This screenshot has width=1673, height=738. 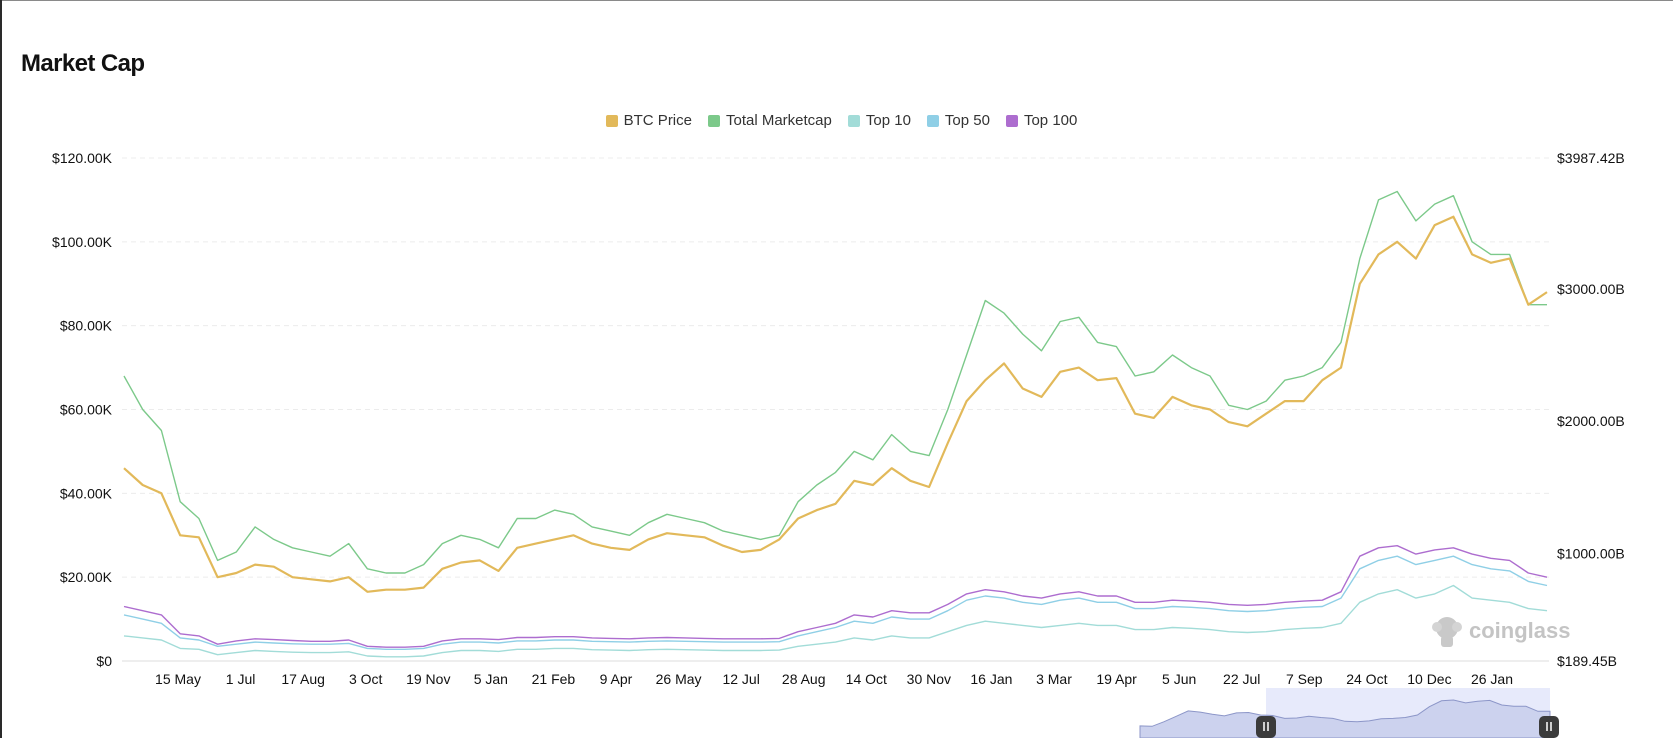 I want to click on x-tick-label: 26 Jan, so click(x=1492, y=679).